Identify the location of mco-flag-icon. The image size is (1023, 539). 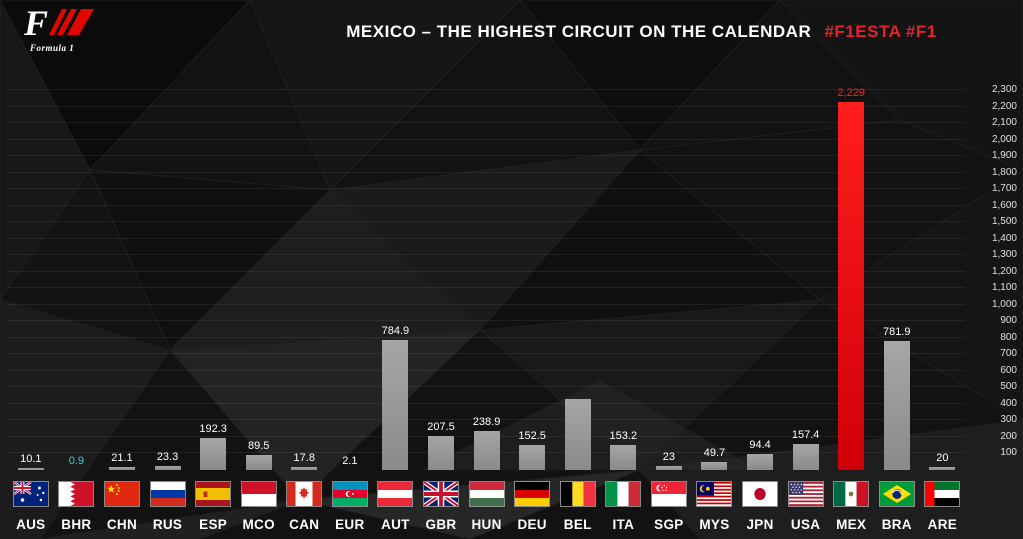
(258, 494).